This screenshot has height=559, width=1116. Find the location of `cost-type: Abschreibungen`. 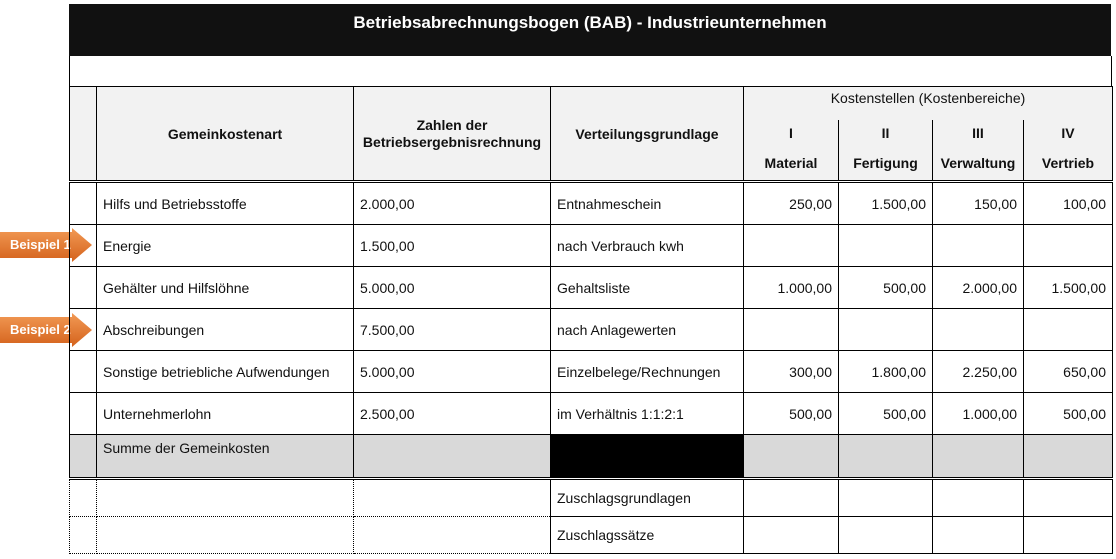

cost-type: Abschreibungen is located at coordinates (225, 329).